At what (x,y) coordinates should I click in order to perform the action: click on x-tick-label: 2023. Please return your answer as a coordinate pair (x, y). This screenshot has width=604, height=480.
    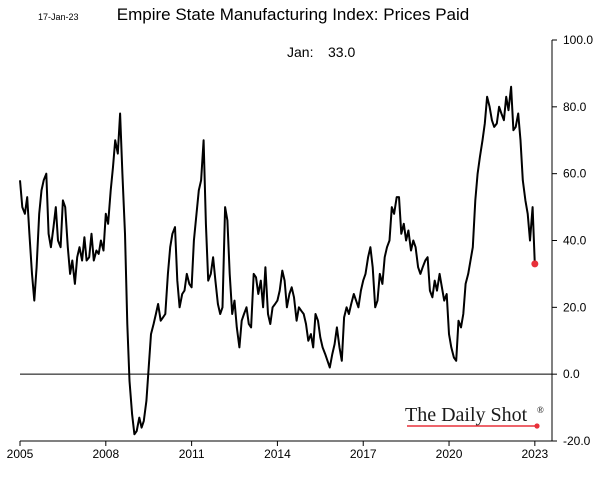
    Looking at the image, I should click on (534, 454).